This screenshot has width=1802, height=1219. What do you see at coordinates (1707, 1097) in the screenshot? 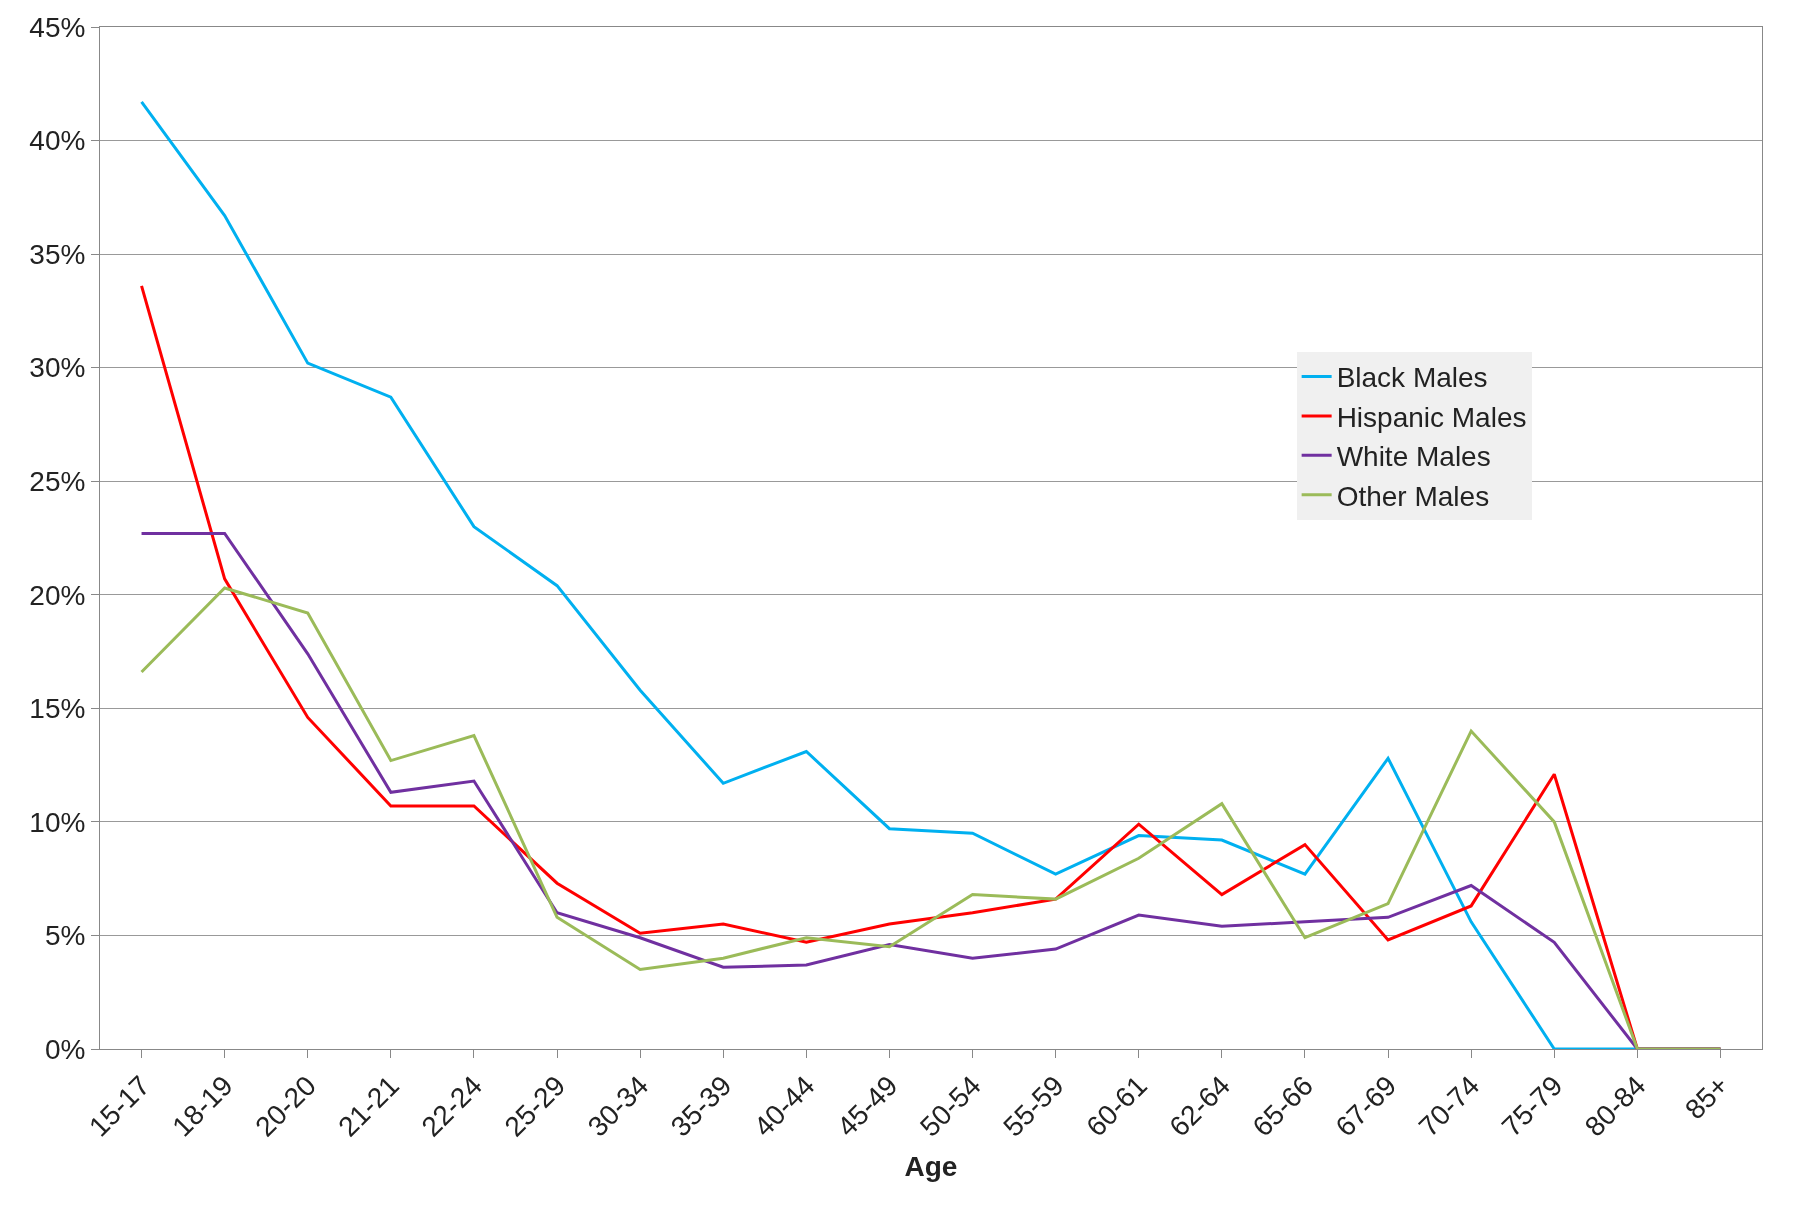
I see `x-tick-label: 85+` at bounding box center [1707, 1097].